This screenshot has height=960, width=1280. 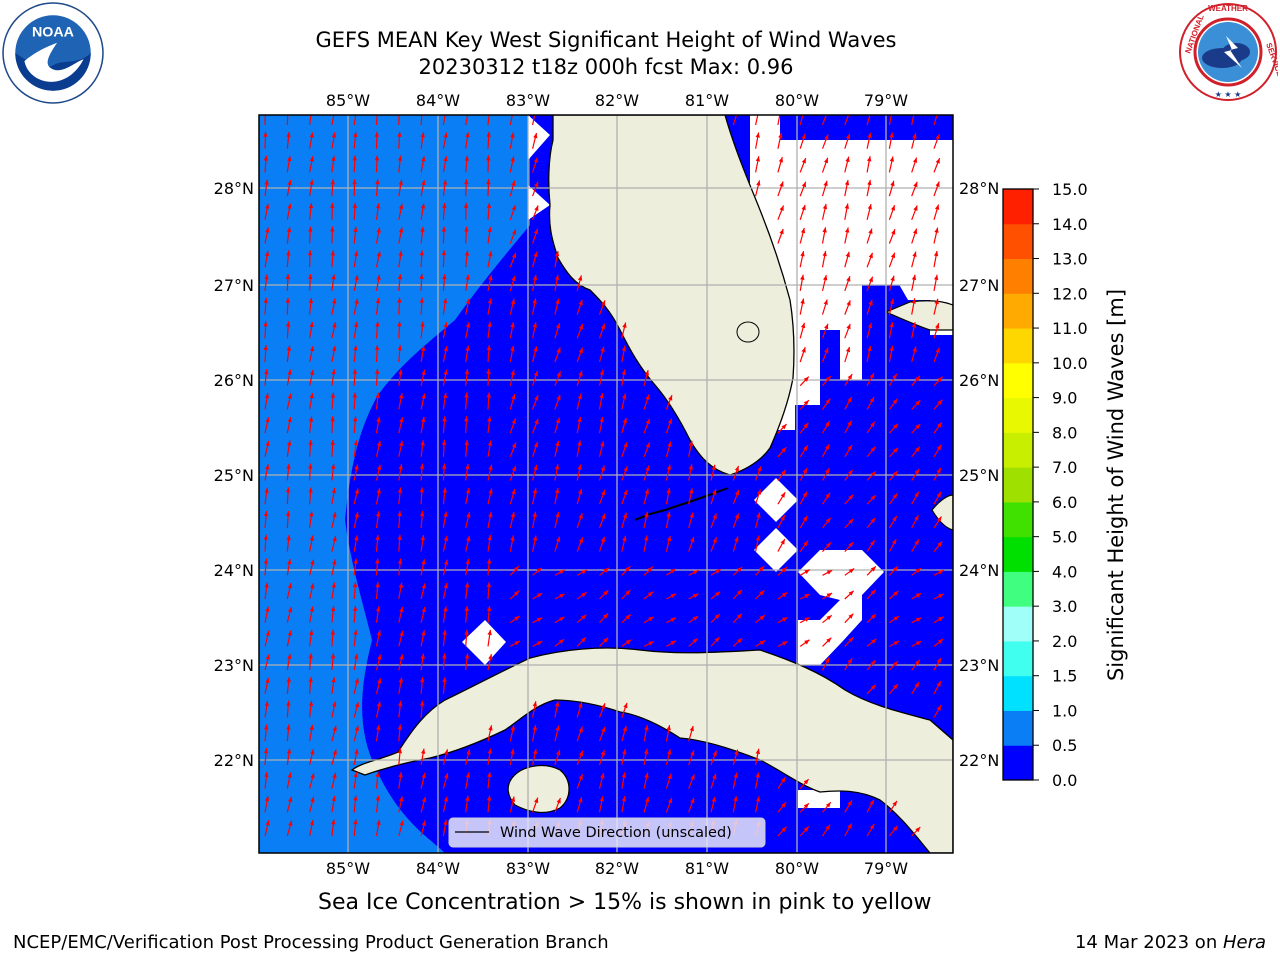 I want to click on top-tick-label: 85°W, so click(x=348, y=100).